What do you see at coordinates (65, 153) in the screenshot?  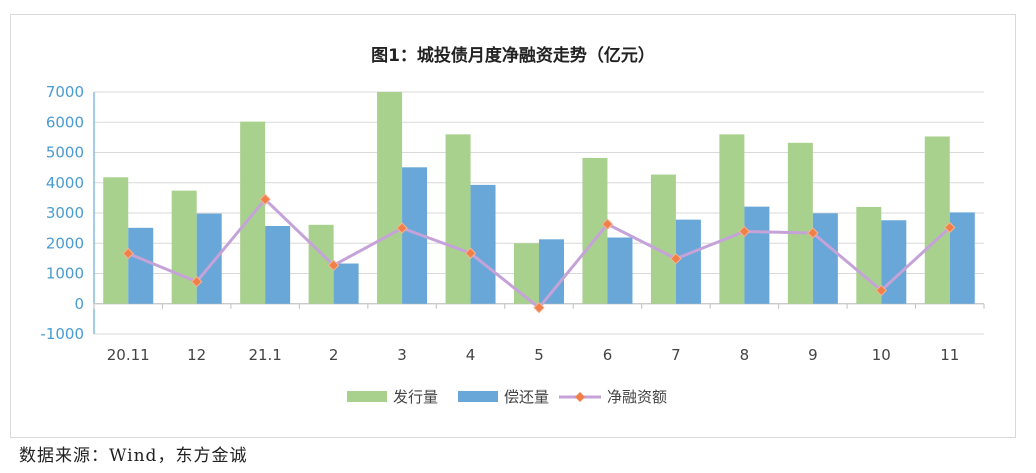 I see `y-tick-label: 5000` at bounding box center [65, 153].